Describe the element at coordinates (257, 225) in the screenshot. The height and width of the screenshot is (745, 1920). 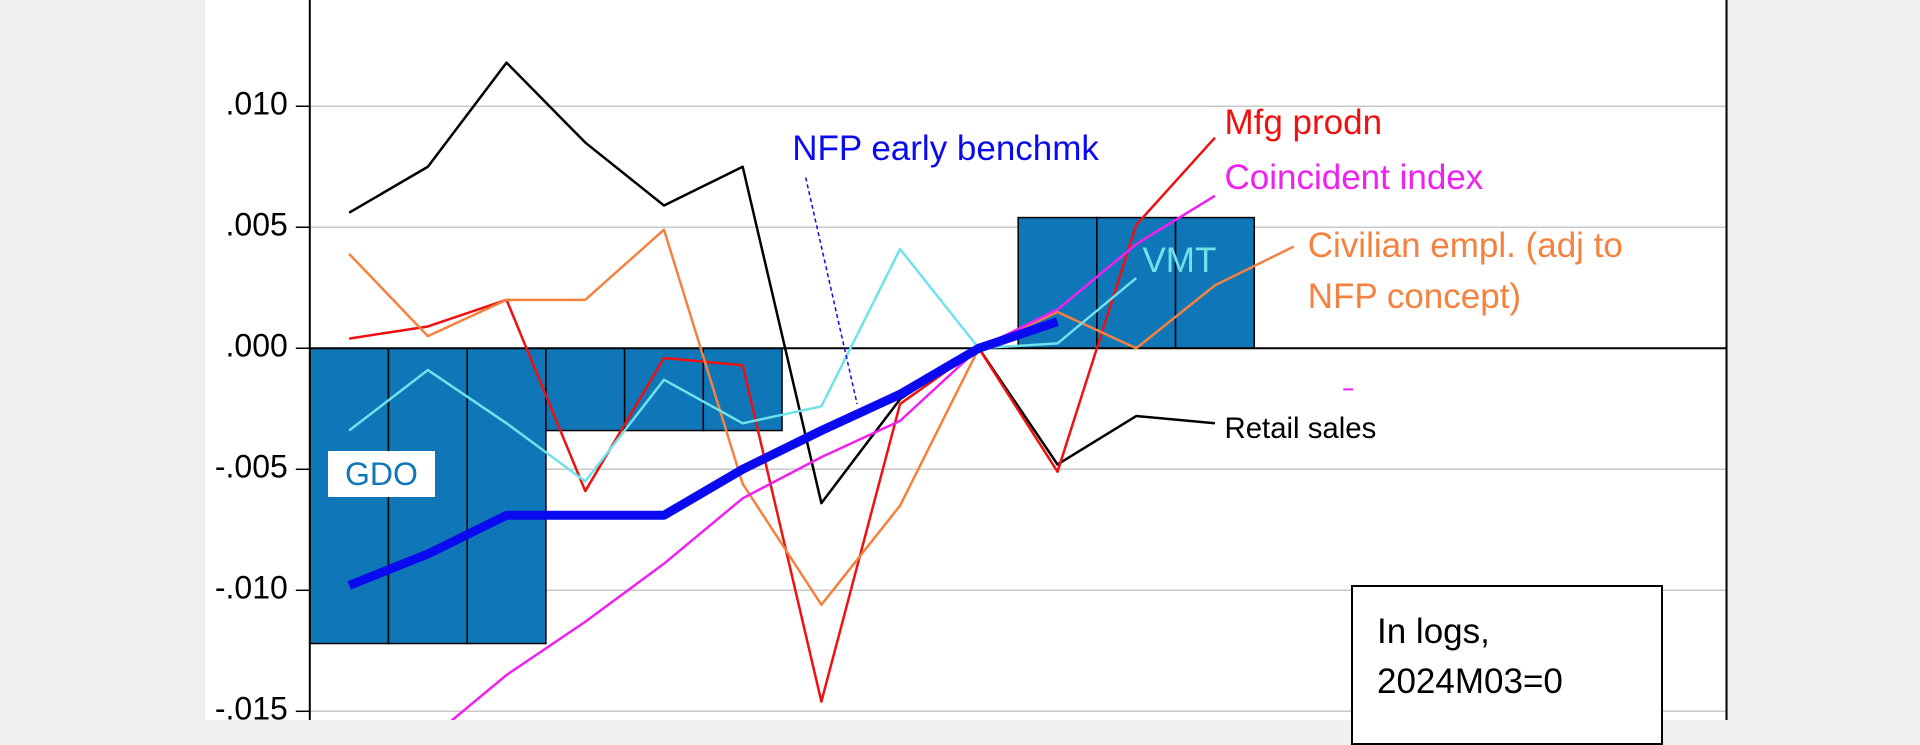
I see `y-tick-label: .005` at that location.